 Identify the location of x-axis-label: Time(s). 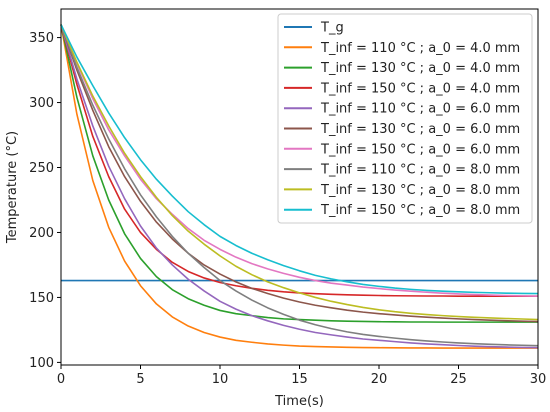
(299, 401).